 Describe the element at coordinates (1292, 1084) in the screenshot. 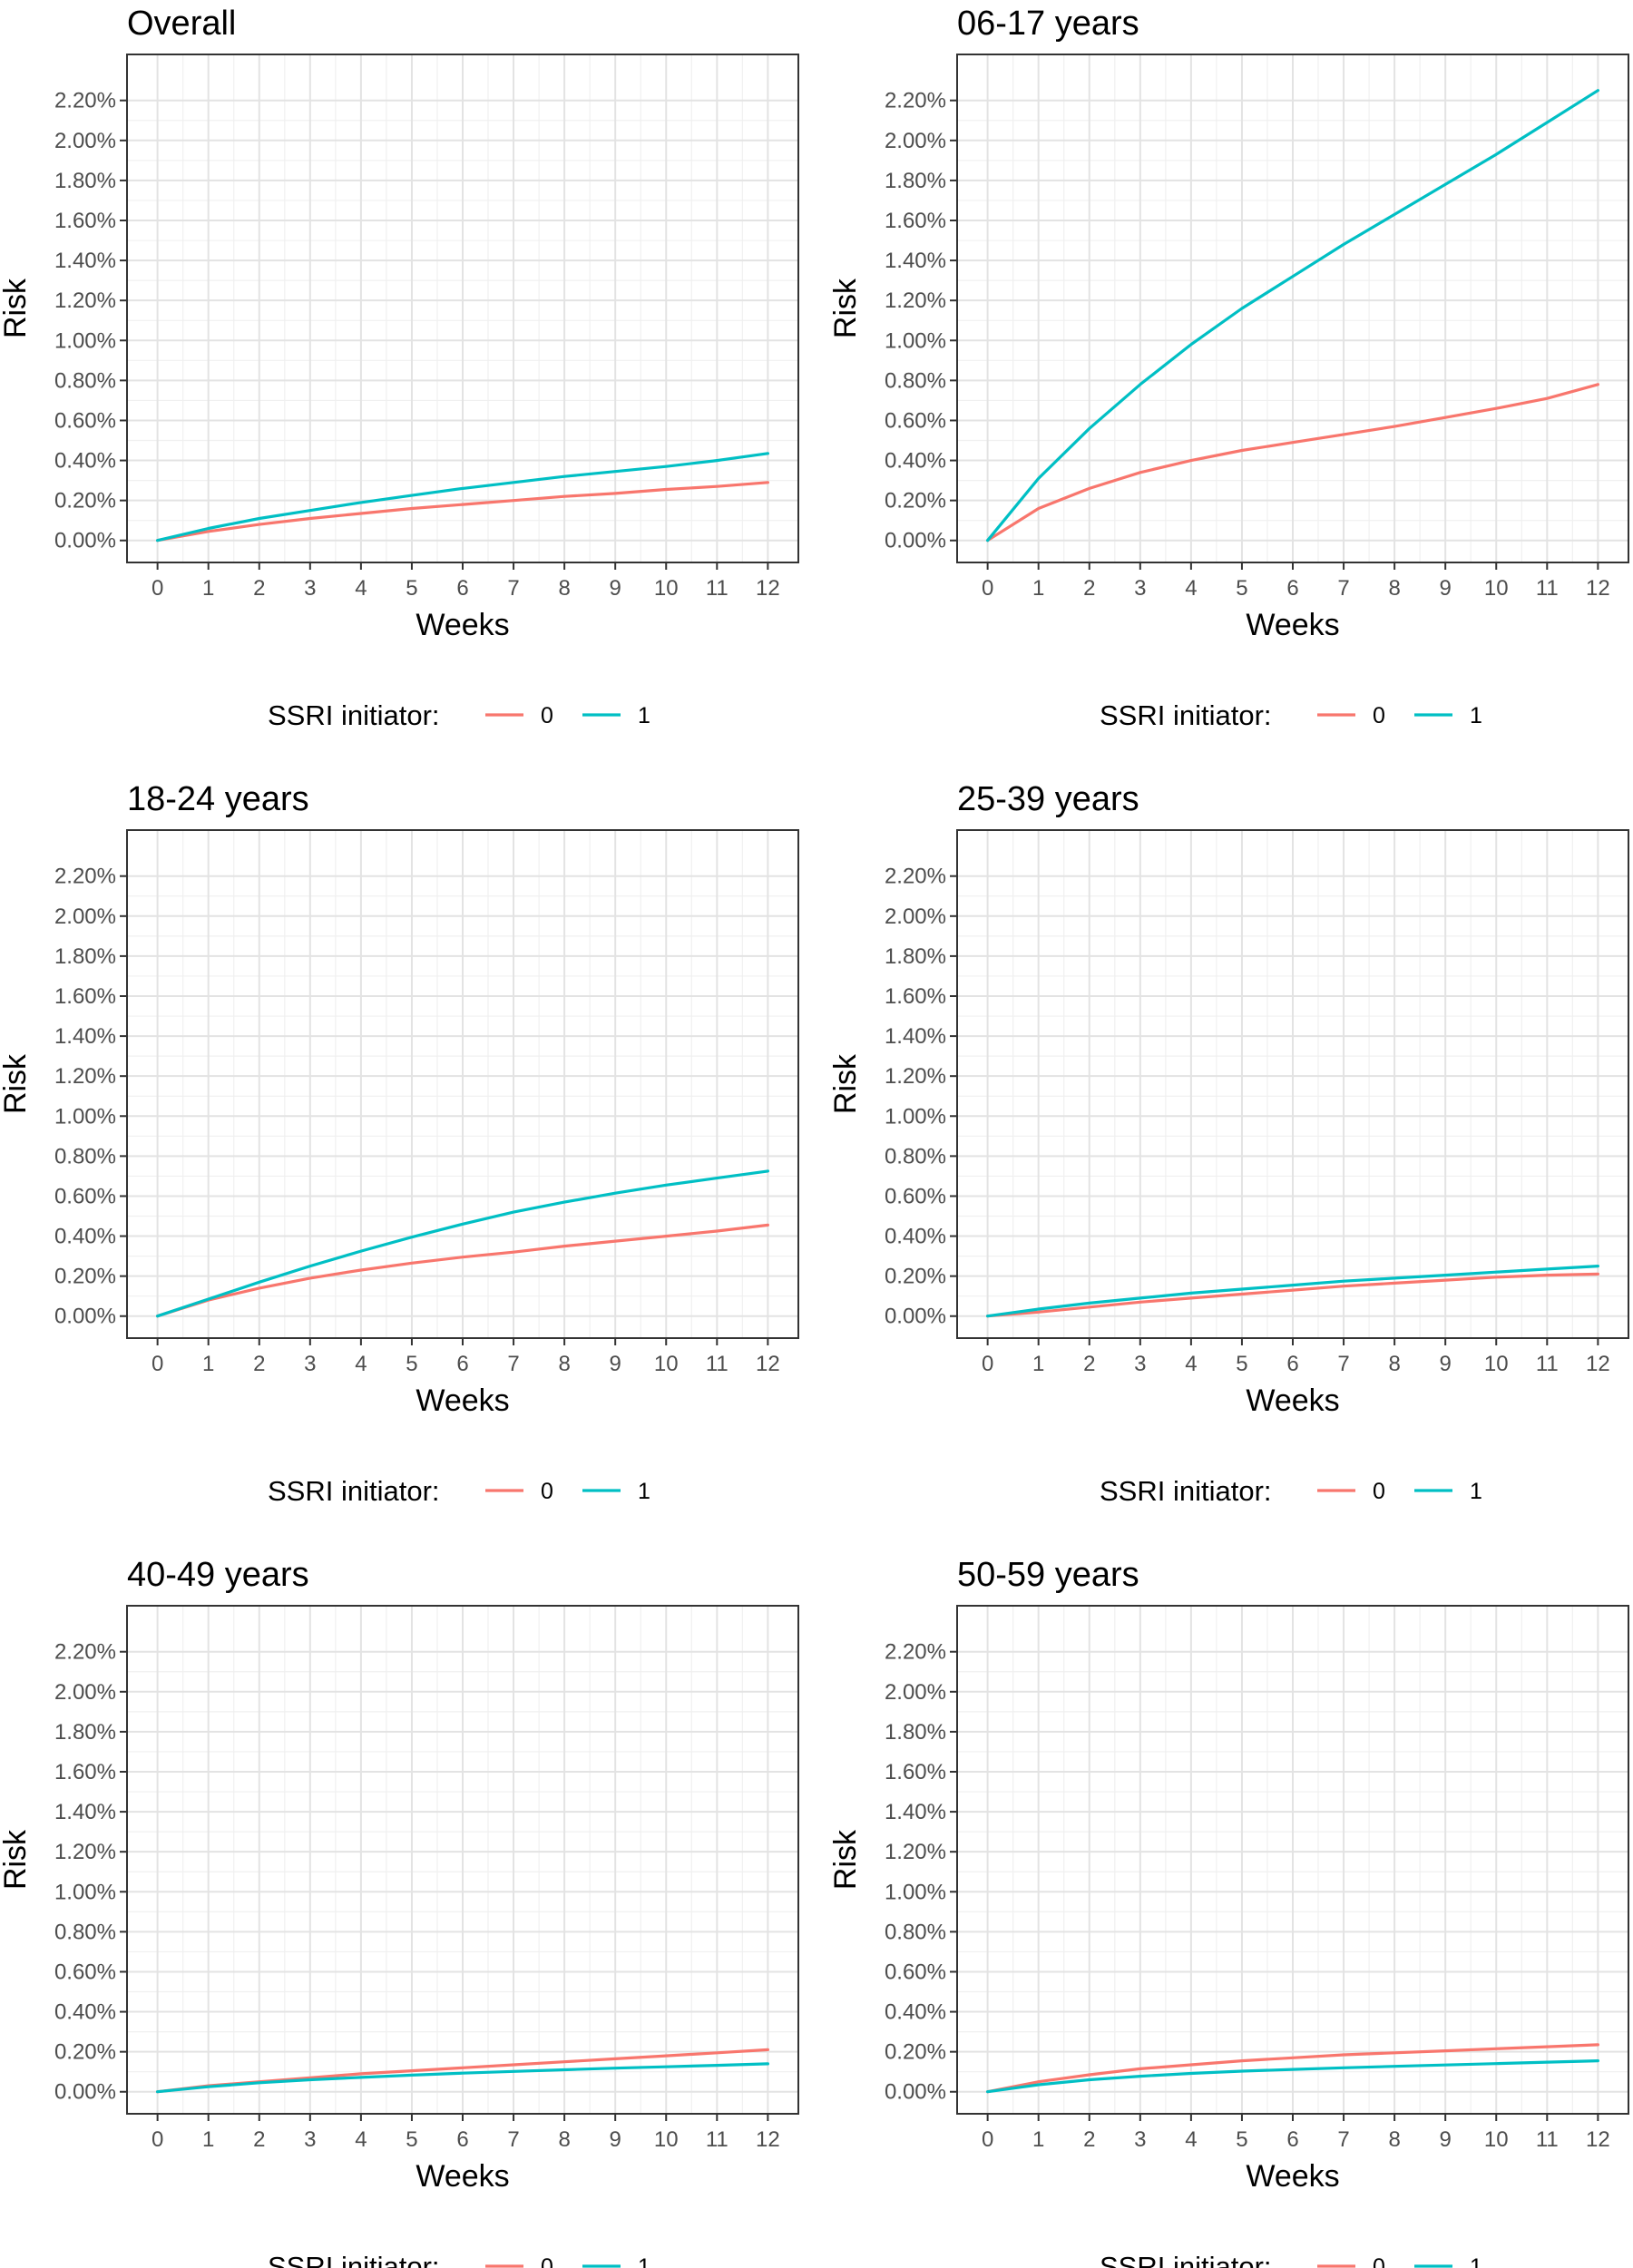

I see `plot-border` at that location.